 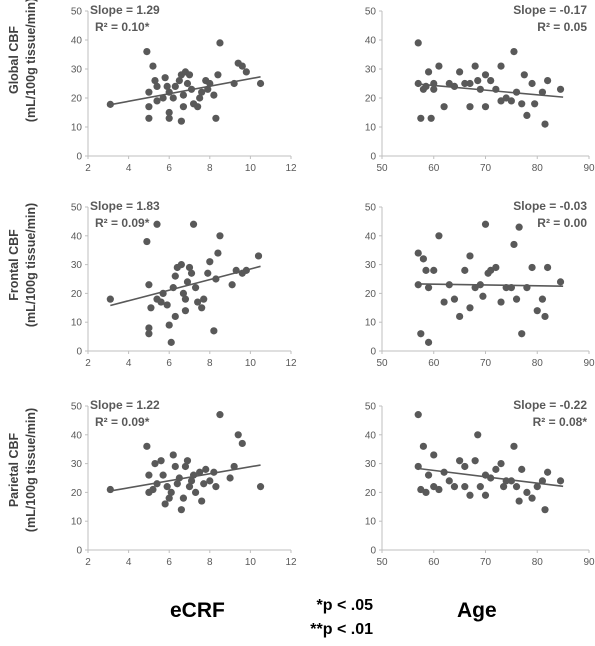 What do you see at coordinates (14, 60) in the screenshot?
I see `row-label-global-line1: Global CBF` at bounding box center [14, 60].